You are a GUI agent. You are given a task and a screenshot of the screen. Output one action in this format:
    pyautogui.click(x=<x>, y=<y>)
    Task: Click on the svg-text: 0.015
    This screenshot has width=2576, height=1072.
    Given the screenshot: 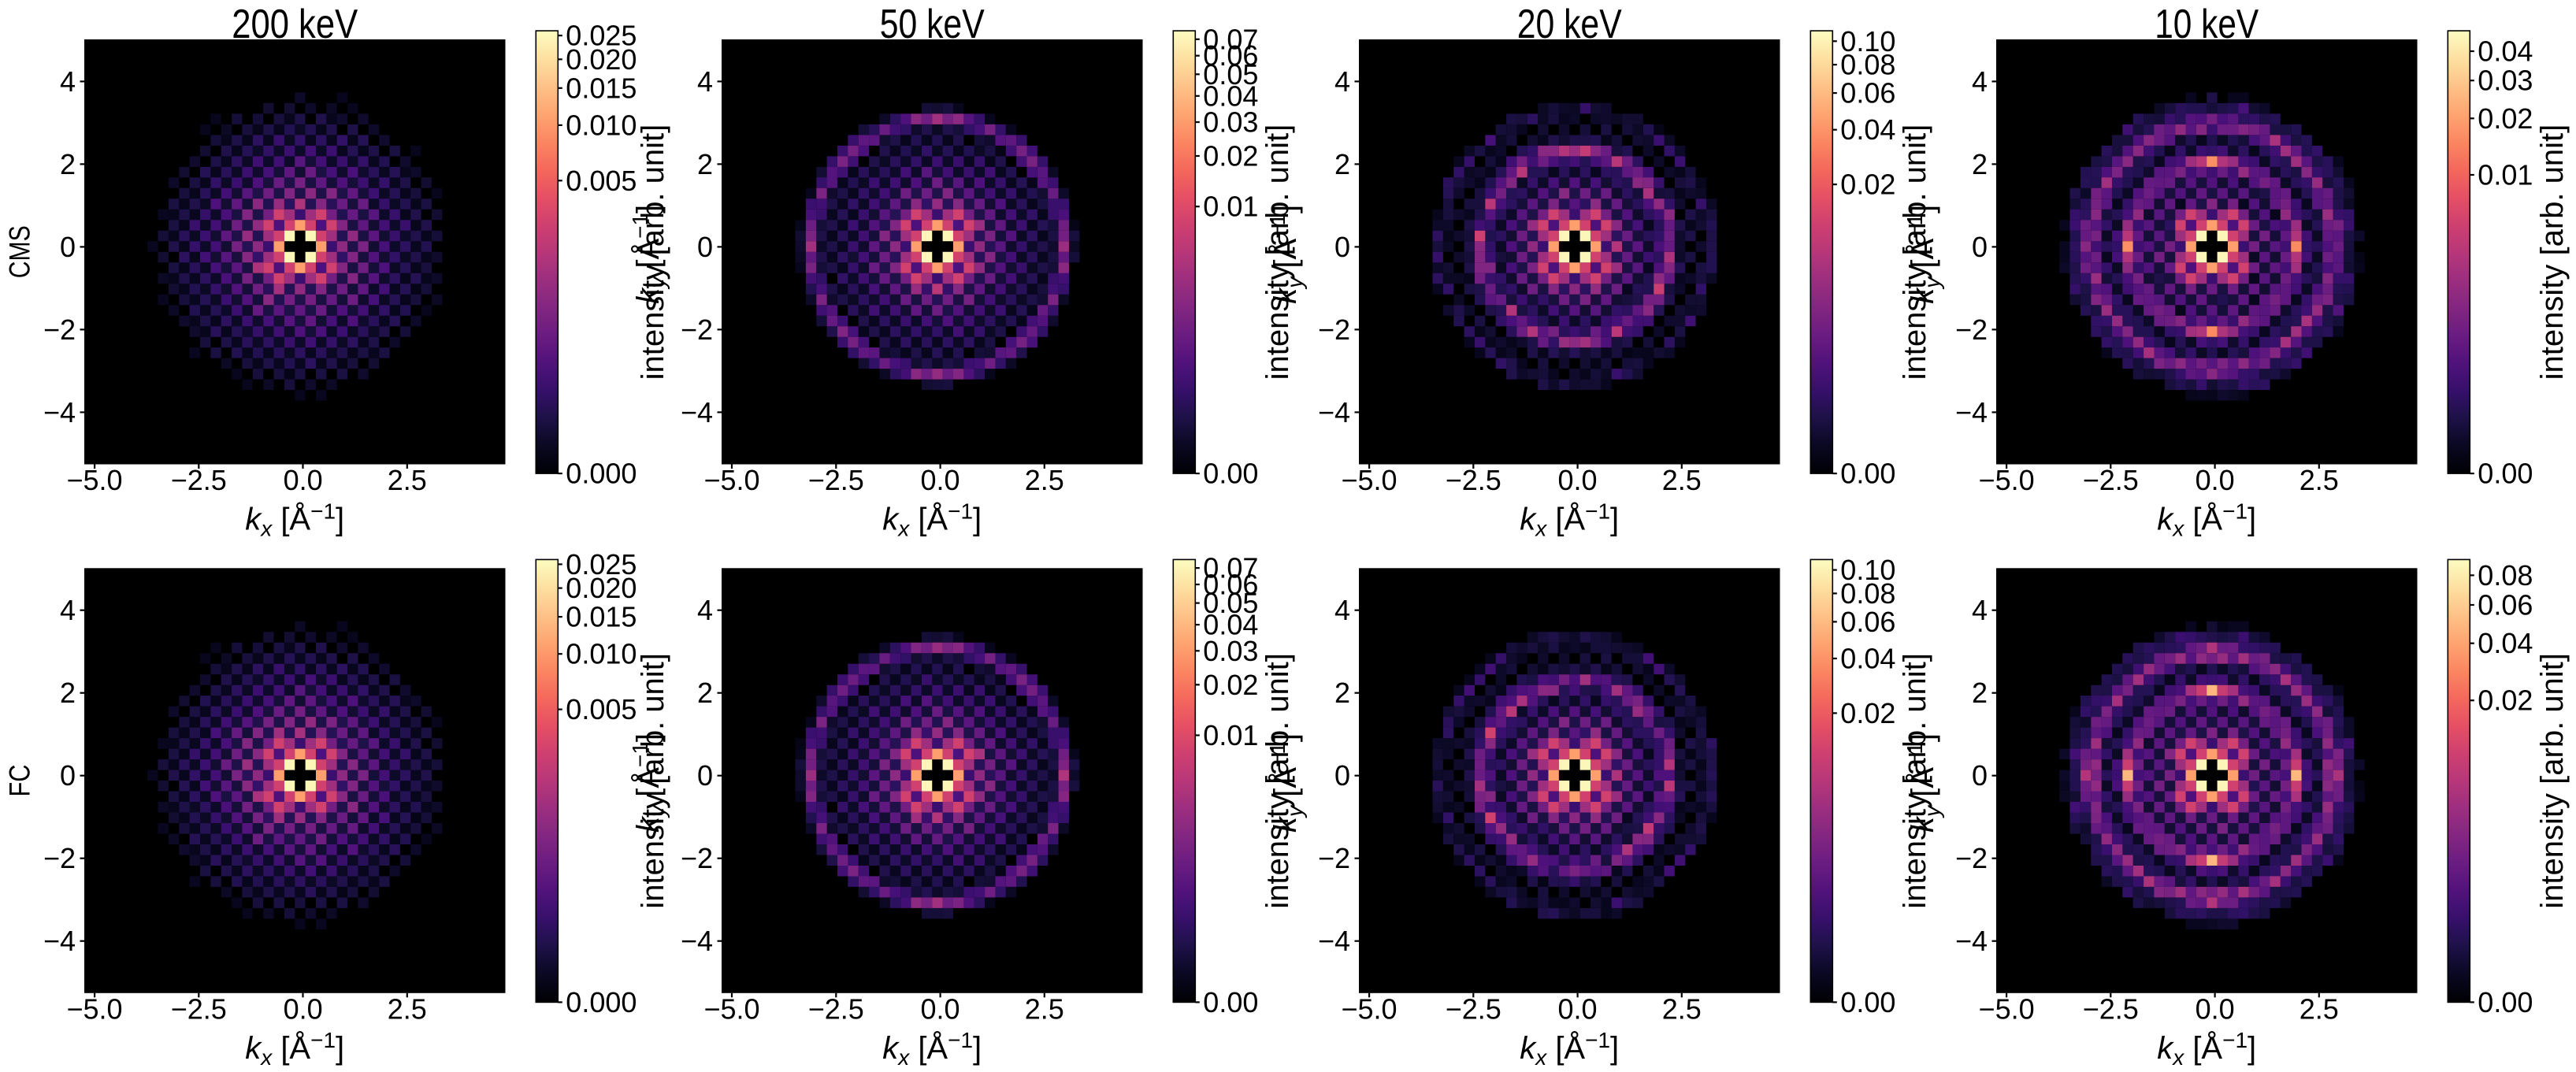 What is the action you would take?
    pyautogui.click(x=601, y=617)
    